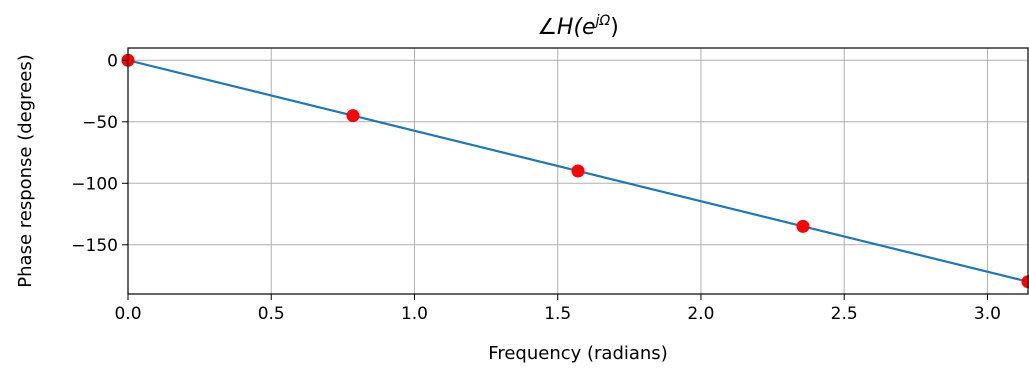  What do you see at coordinates (25, 170) in the screenshot?
I see `y-axis-label: Phase response (degrees)` at bounding box center [25, 170].